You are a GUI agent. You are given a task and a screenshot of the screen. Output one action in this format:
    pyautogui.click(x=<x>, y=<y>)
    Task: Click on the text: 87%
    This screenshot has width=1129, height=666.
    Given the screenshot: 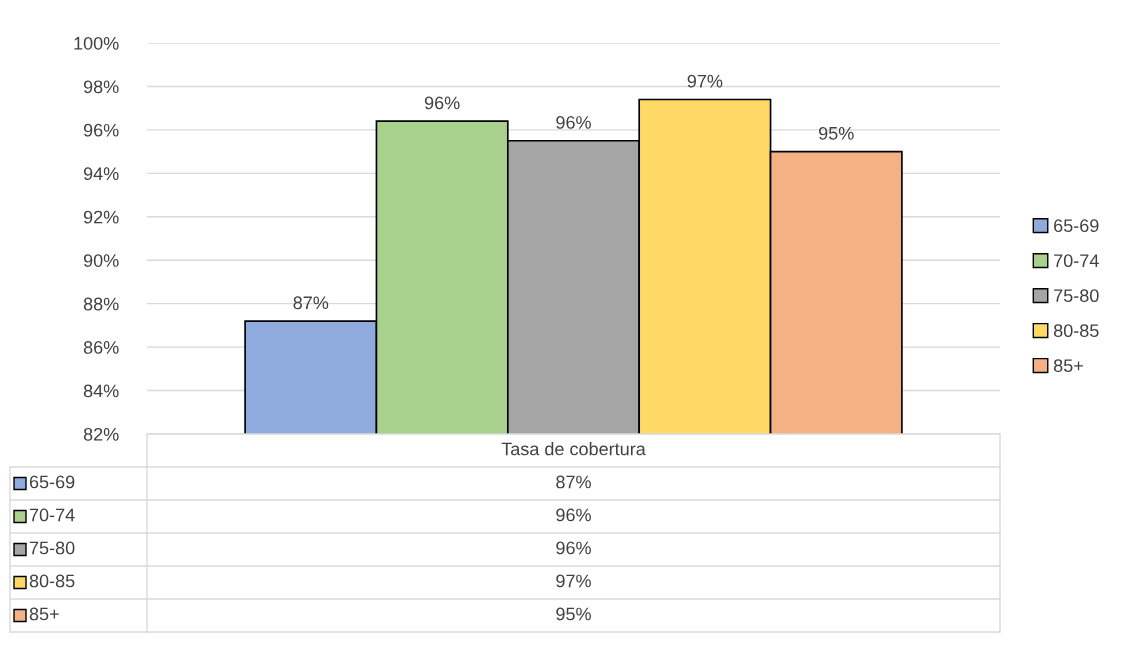 What is the action you would take?
    pyautogui.click(x=573, y=482)
    